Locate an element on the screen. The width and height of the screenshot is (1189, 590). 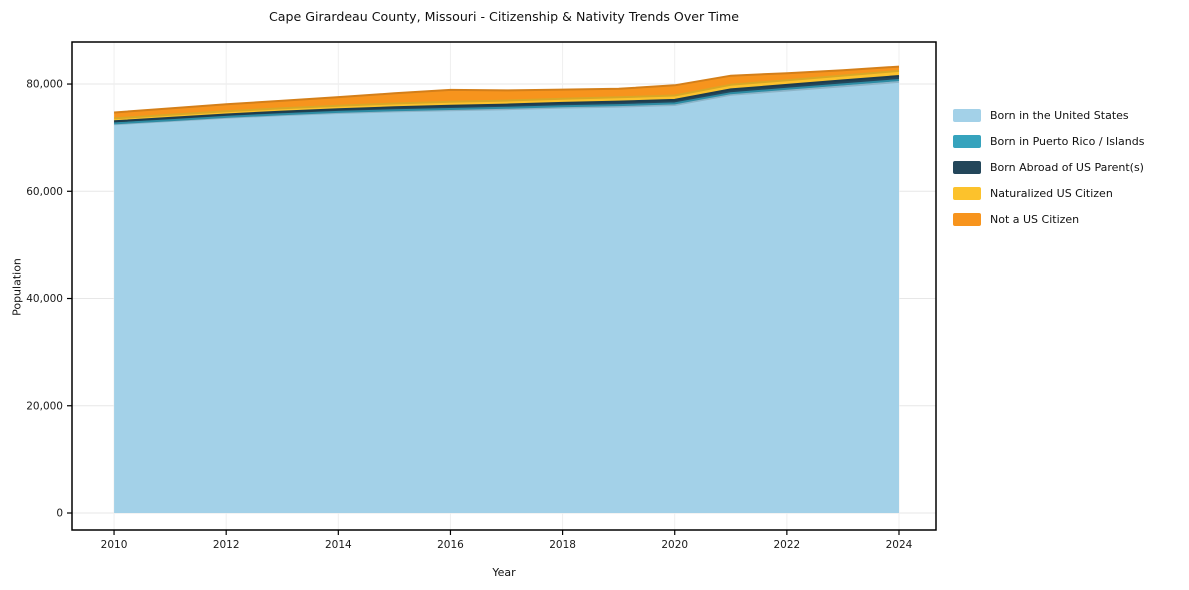
legend-label: Born in the United States is located at coordinates (1059, 115).